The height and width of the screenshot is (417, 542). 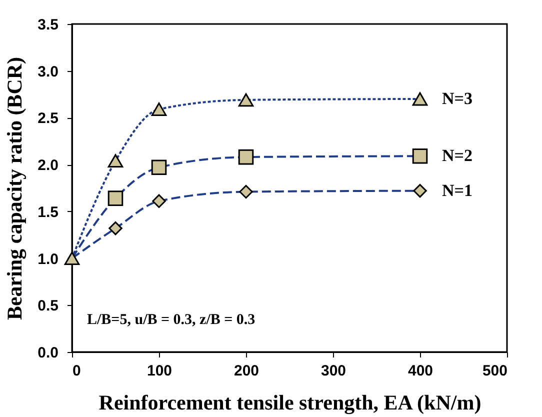 What do you see at coordinates (14, 188) in the screenshot?
I see `y-axis-title: Bearing capacity ratio (BCR)` at bounding box center [14, 188].